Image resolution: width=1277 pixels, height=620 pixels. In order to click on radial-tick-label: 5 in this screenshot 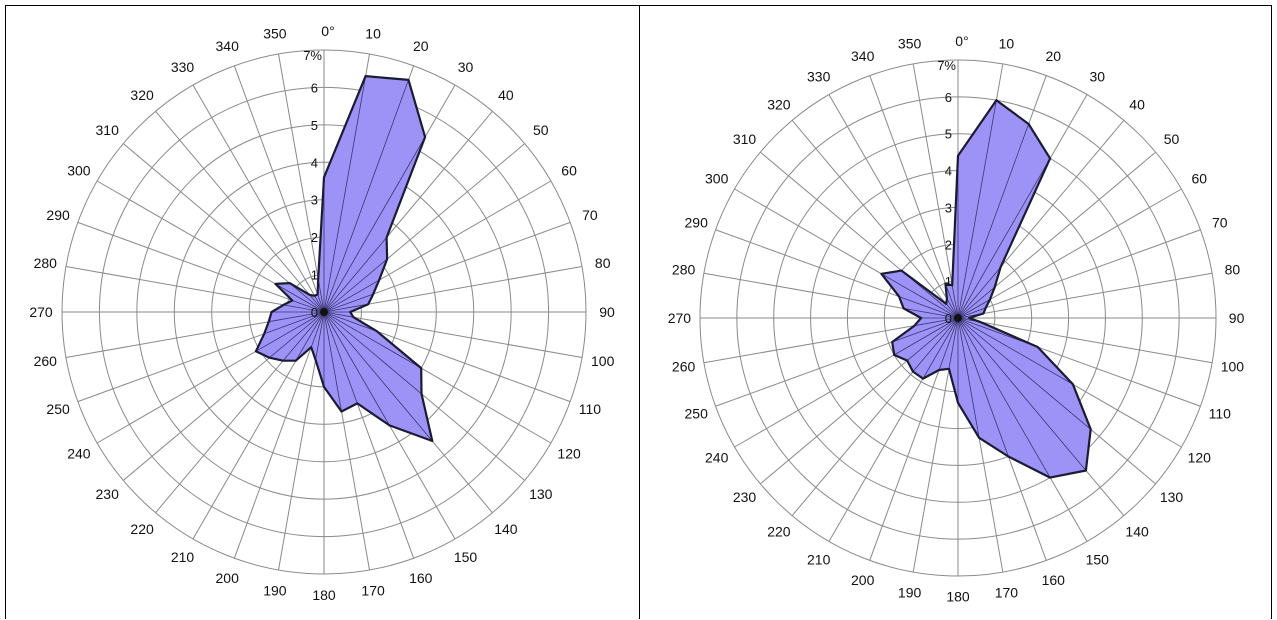, I will do `click(314, 125)`.